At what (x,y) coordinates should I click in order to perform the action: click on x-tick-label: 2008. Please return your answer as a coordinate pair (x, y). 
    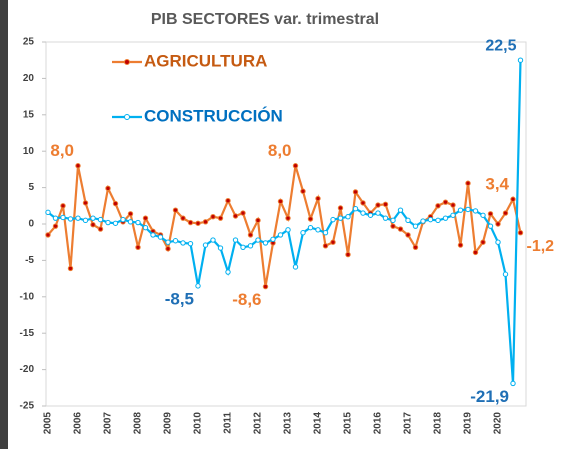
    Looking at the image, I should click on (138, 423).